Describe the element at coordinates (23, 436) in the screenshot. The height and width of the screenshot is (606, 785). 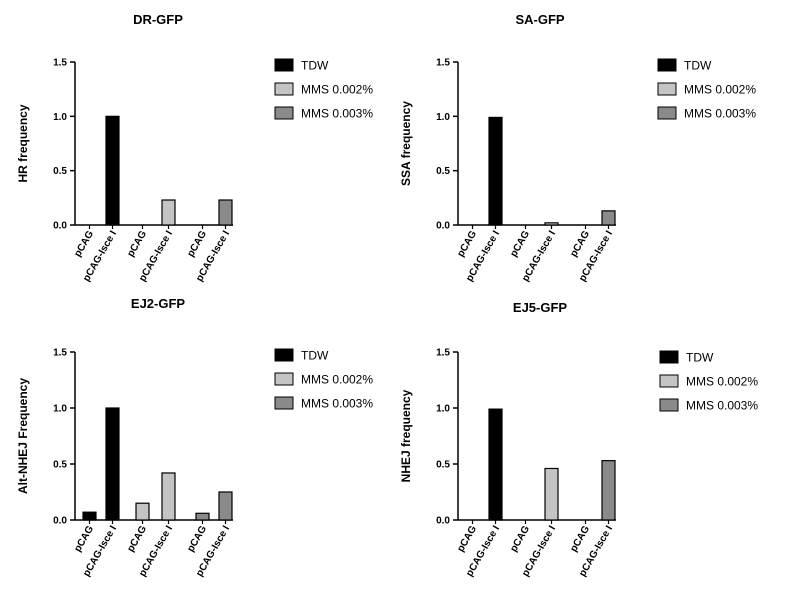
I see `y-axis-label: Alt-NHEJ Frequency` at that location.